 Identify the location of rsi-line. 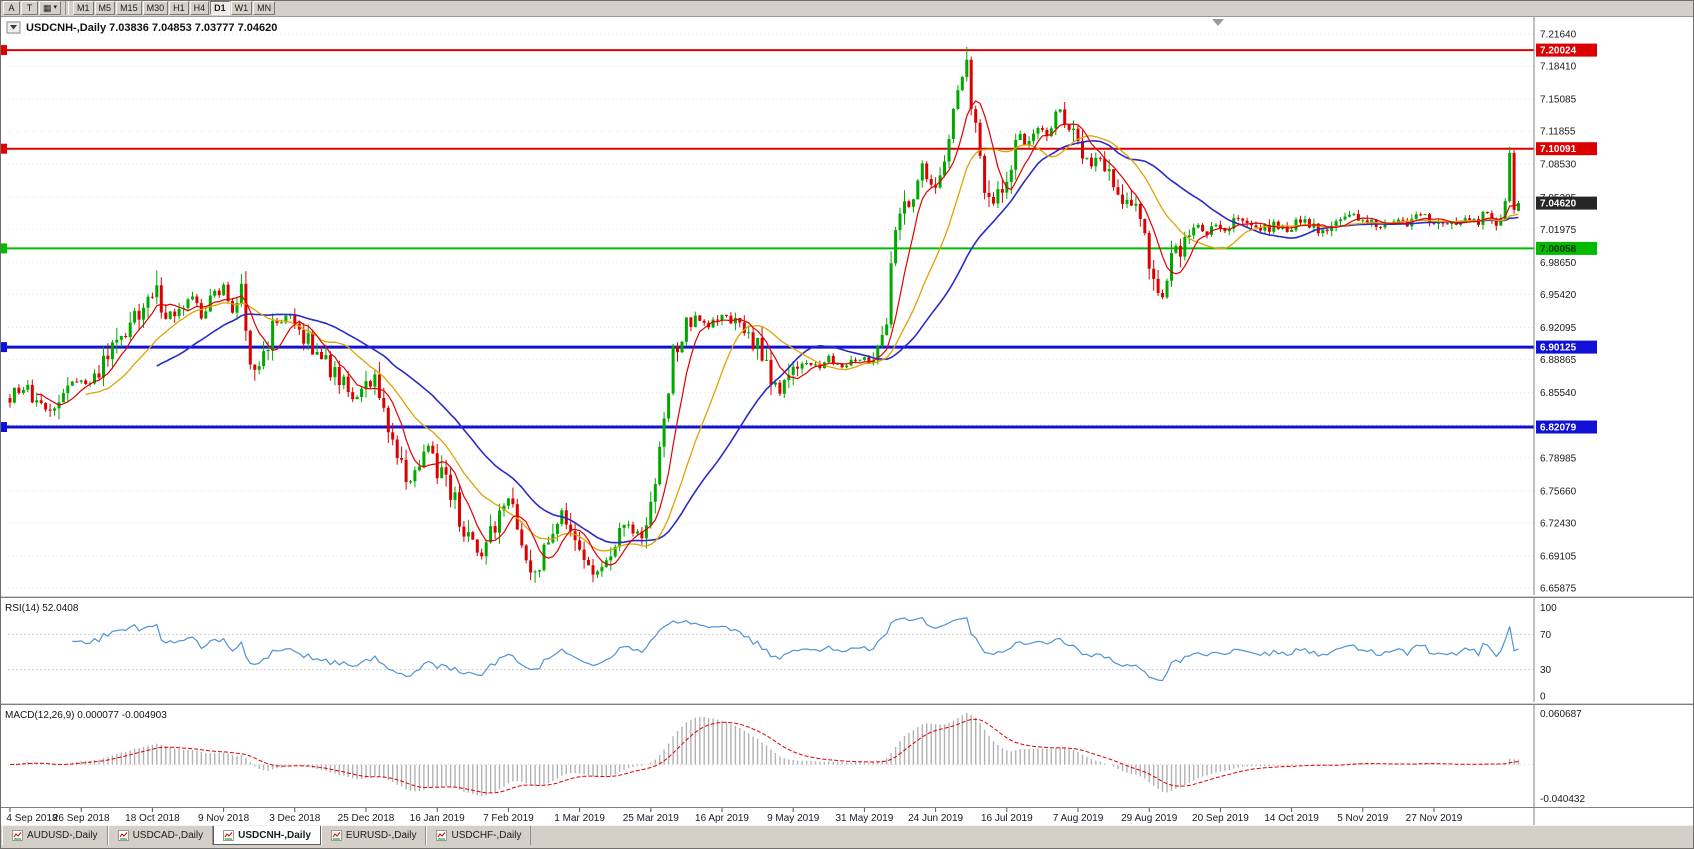
(795, 649).